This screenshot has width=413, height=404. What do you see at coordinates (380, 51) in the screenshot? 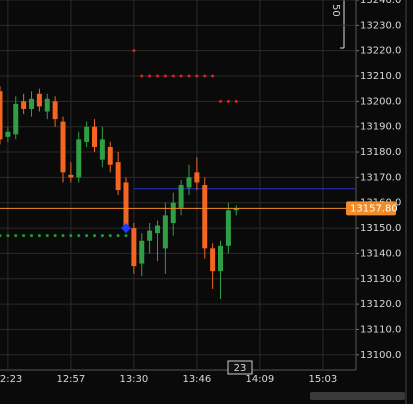
I see `y-tick-label: 13220.0` at bounding box center [380, 51].